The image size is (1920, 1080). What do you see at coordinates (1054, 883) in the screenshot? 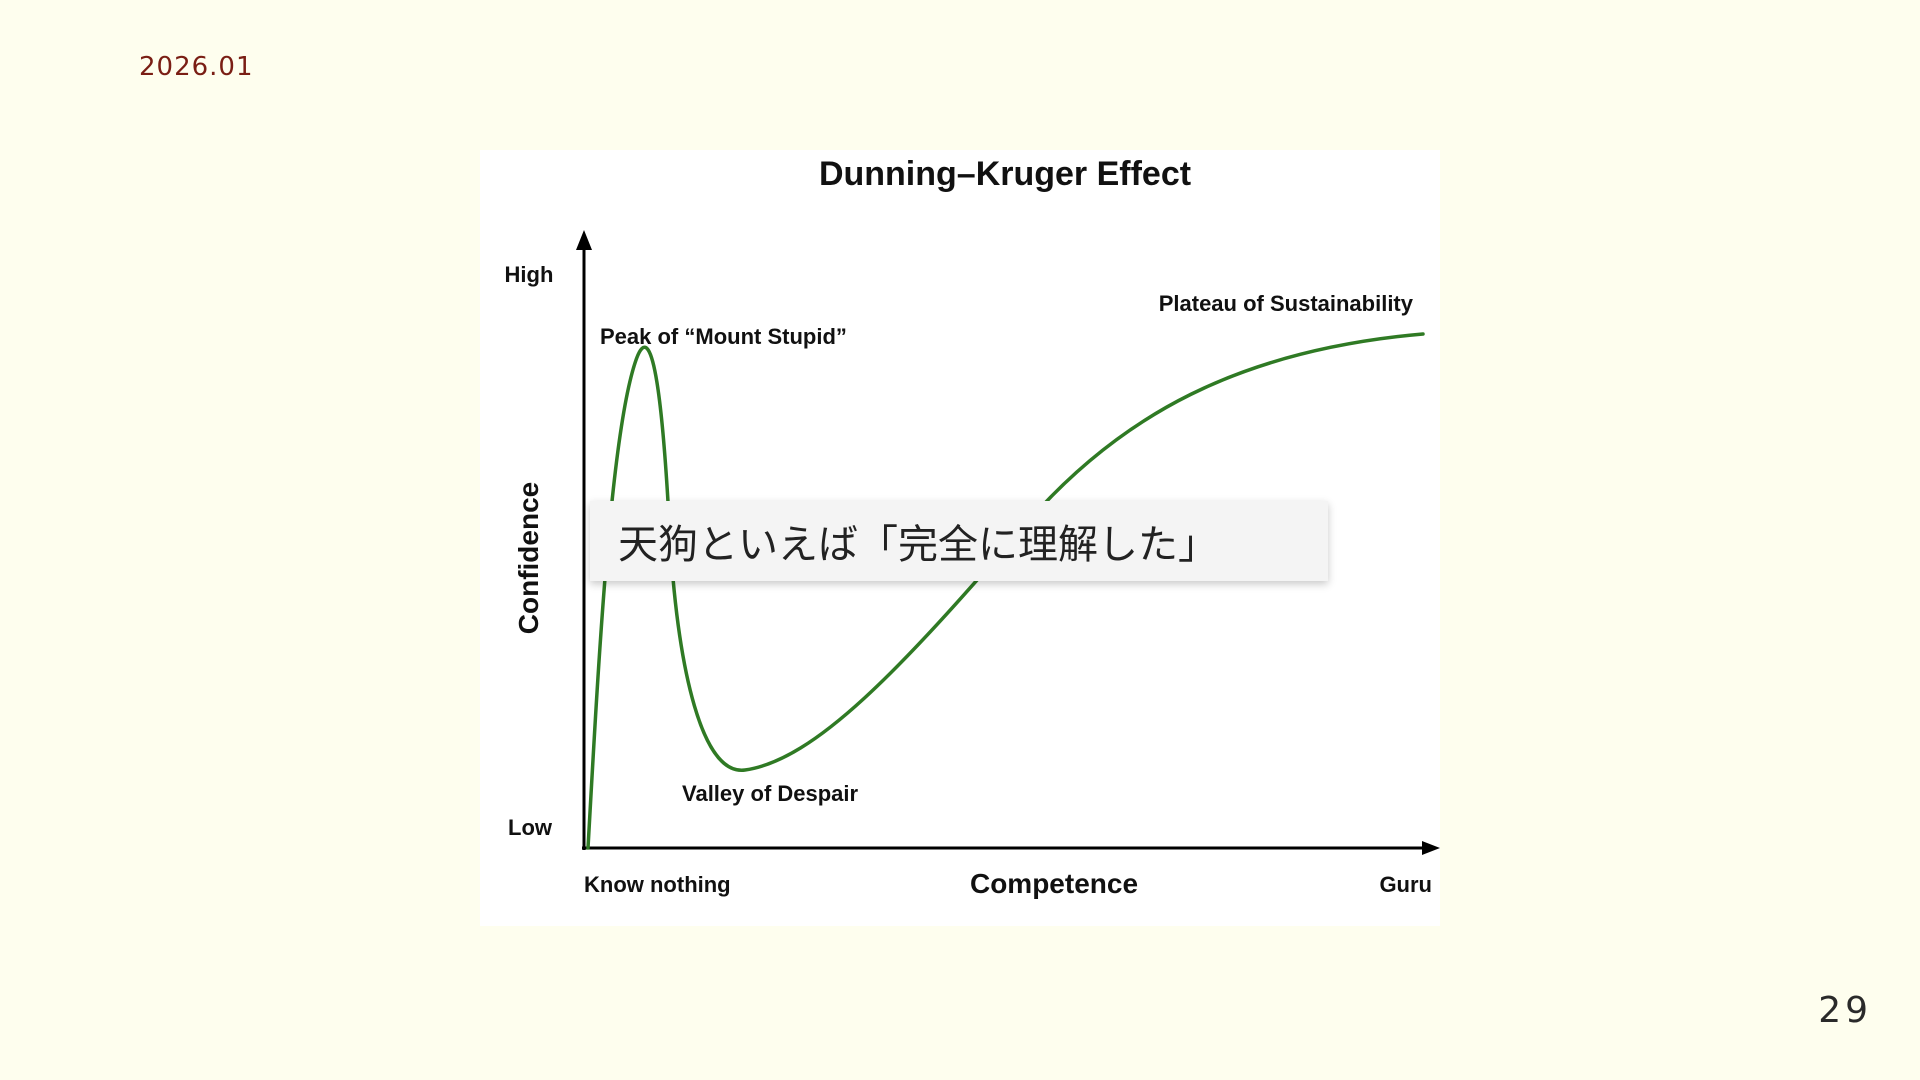
I see `x-axis-title: Competence` at bounding box center [1054, 883].